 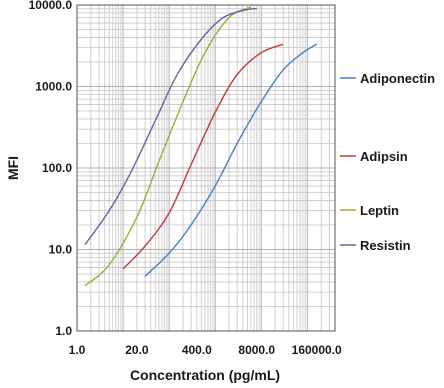 What do you see at coordinates (317, 350) in the screenshot?
I see `x-tick-label: 160000.0` at bounding box center [317, 350].